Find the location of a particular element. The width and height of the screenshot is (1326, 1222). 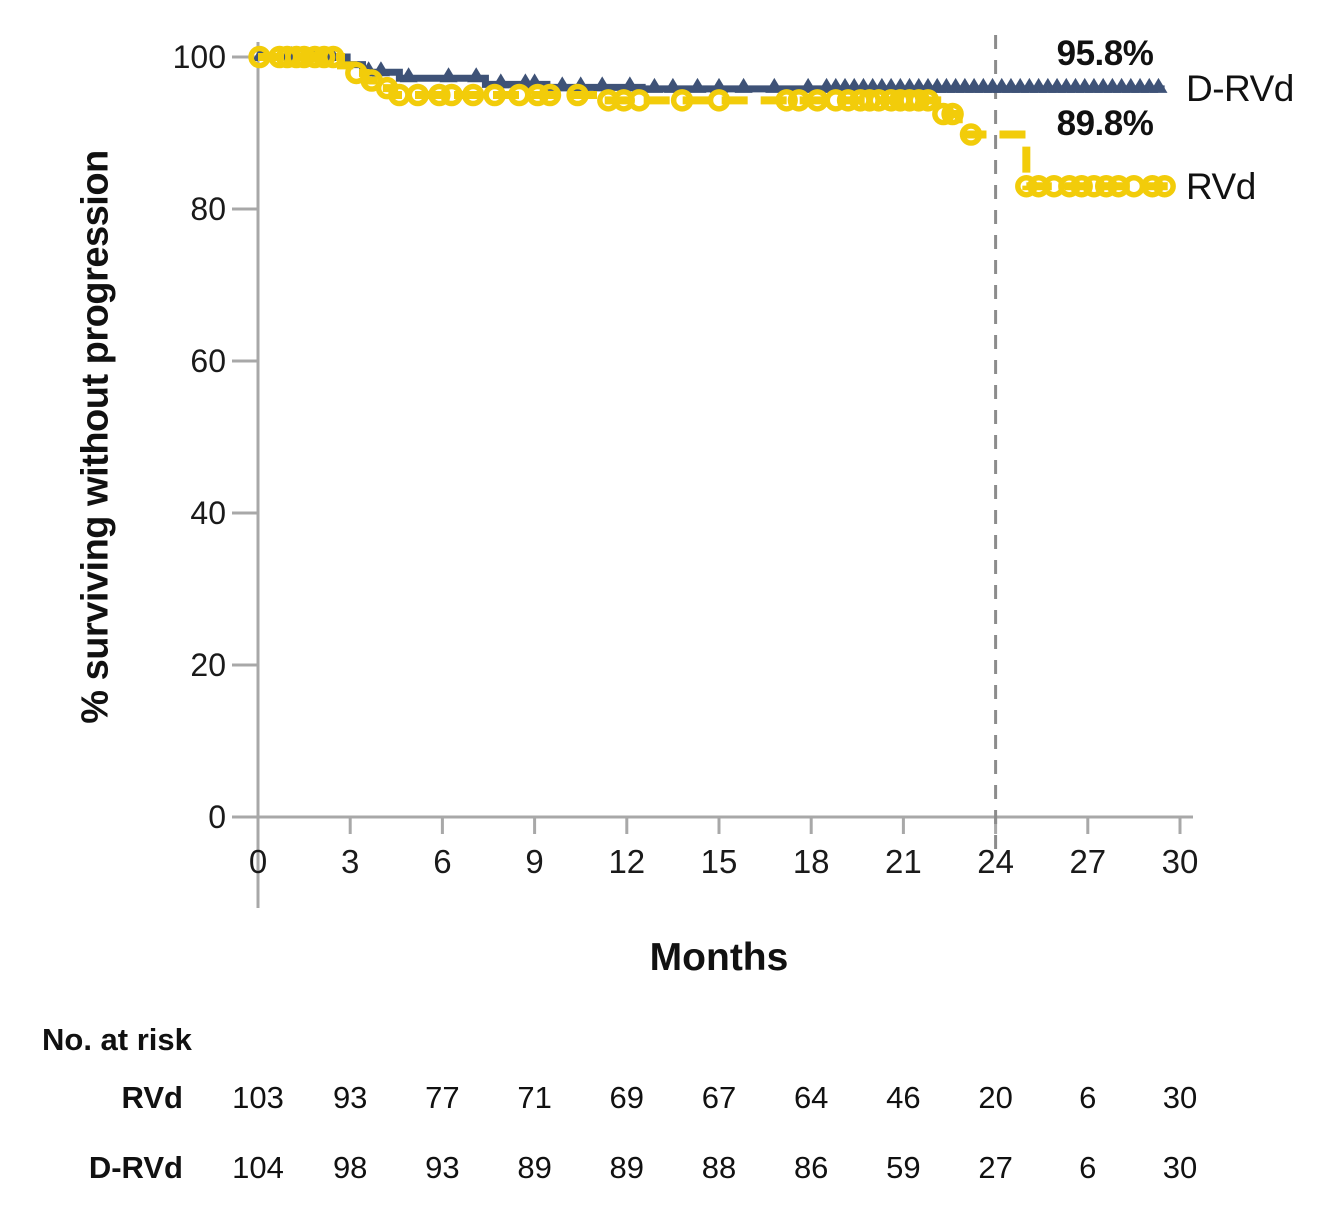

y-tick-label: 20 is located at coordinates (208, 665).